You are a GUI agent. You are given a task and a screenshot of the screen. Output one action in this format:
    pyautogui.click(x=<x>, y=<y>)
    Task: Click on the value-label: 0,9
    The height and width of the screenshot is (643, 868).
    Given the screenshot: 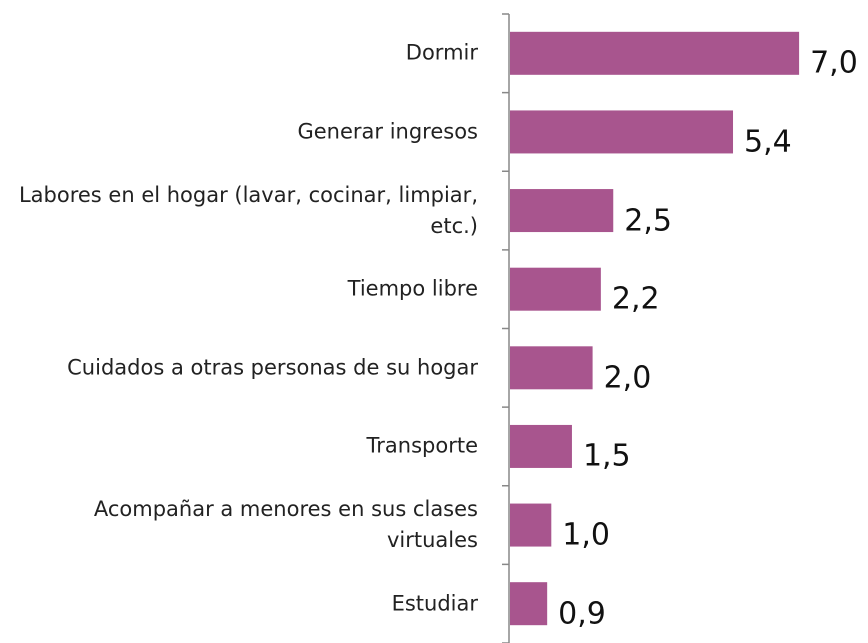 What is the action you would take?
    pyautogui.click(x=582, y=614)
    